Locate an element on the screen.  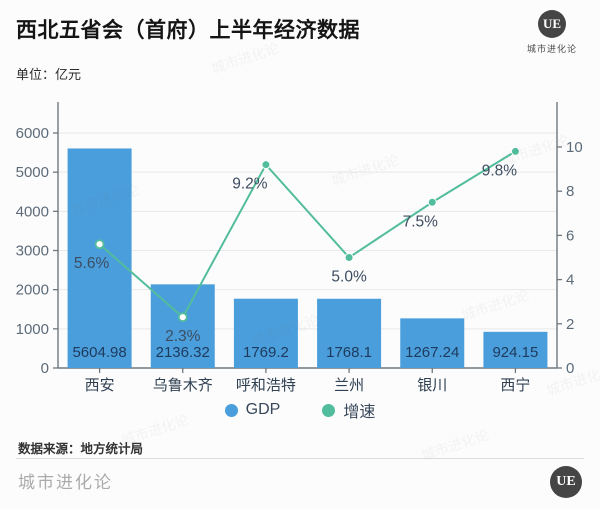
watermark-stamp: 城市进化论 is located at coordinates (455, 445).